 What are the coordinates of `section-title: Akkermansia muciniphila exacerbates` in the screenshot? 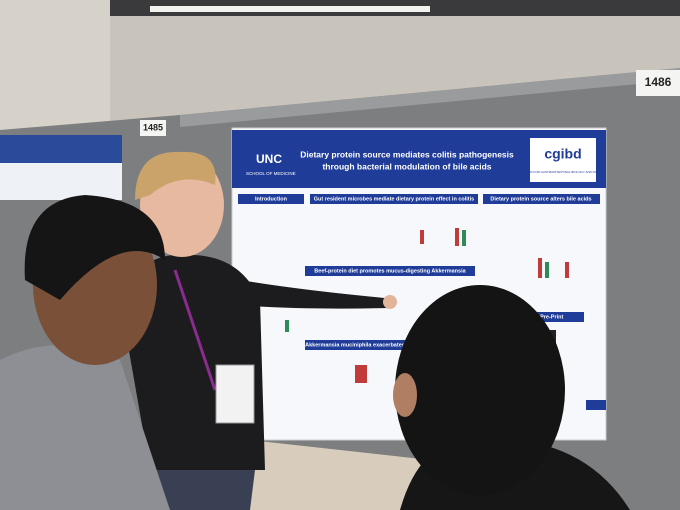 It's located at (355, 345).